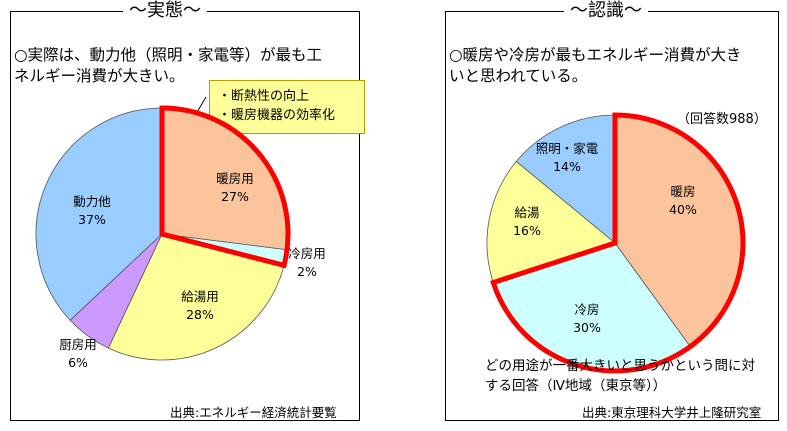 This screenshot has width=787, height=431. Describe the element at coordinates (683, 209) in the screenshot. I see `perception-slice-0-value: 40%` at that location.